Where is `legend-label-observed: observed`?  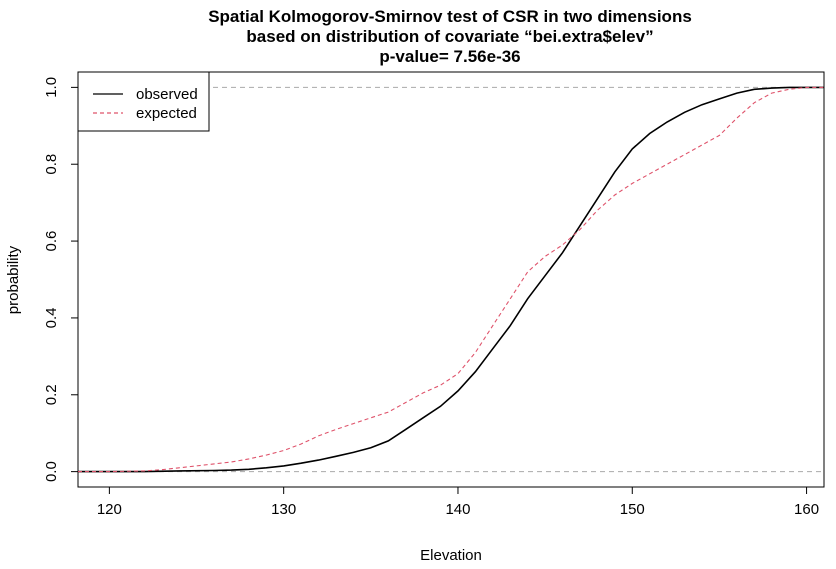
legend-label-observed: observed is located at coordinates (167, 94).